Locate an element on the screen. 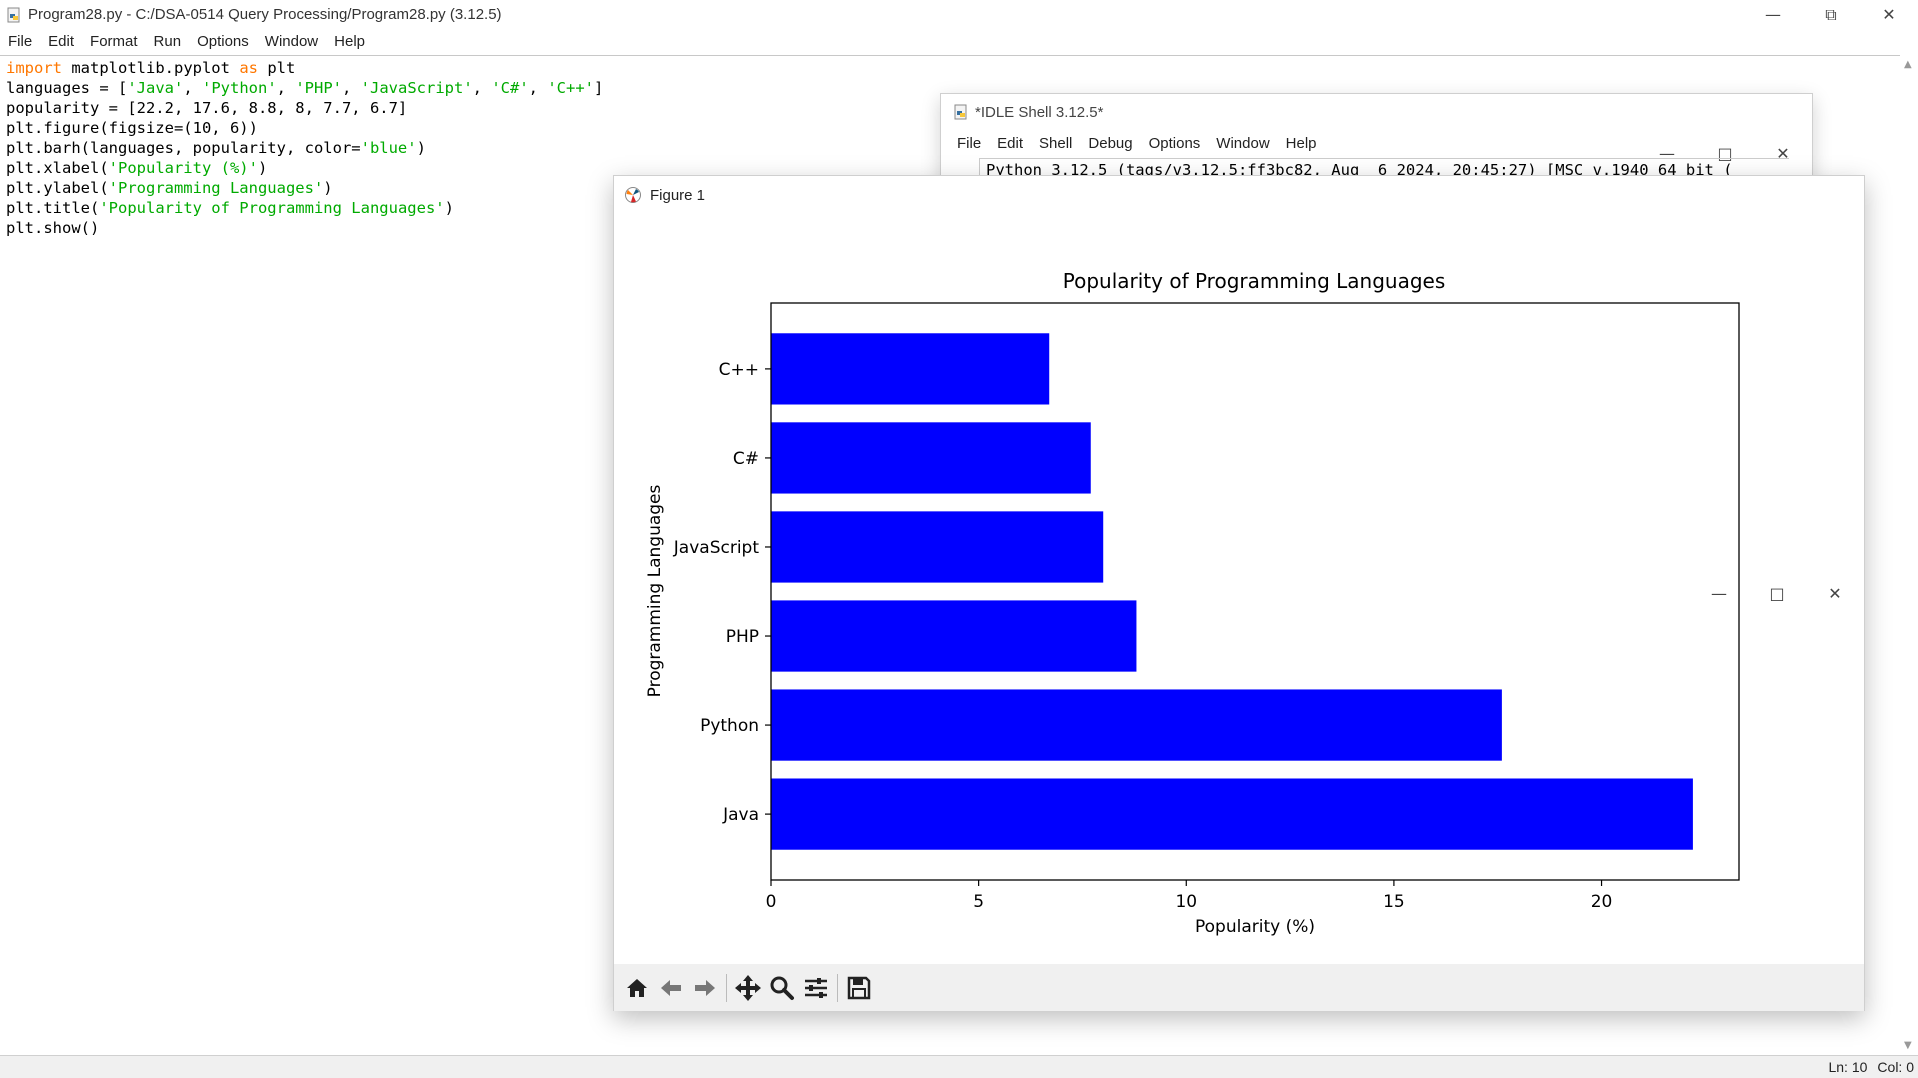 This screenshot has width=1918, height=1078. subplots-config-icon is located at coordinates (816, 987).